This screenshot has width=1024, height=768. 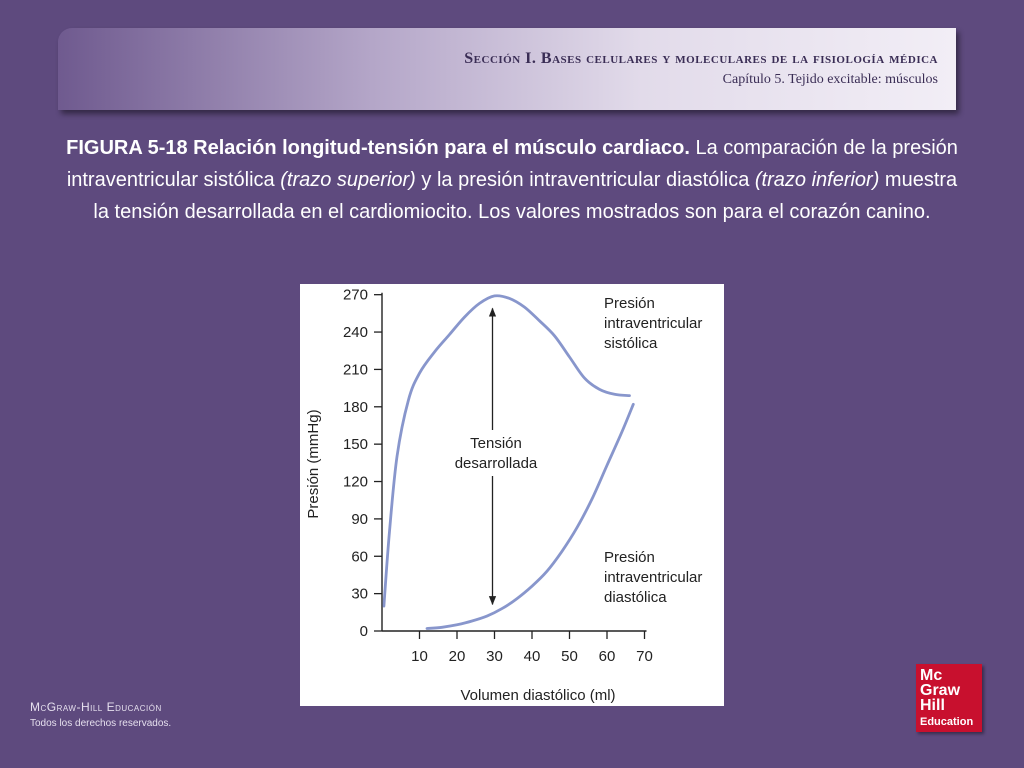 I want to click on series-label-diastolic-1: Presión, so click(x=629, y=557).